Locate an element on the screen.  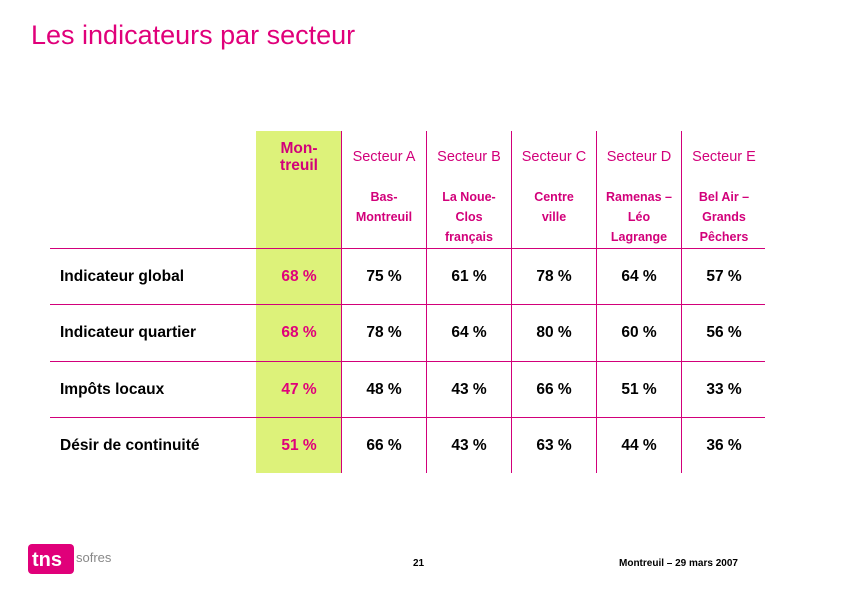
table-cell: 48 % is located at coordinates (384, 389).